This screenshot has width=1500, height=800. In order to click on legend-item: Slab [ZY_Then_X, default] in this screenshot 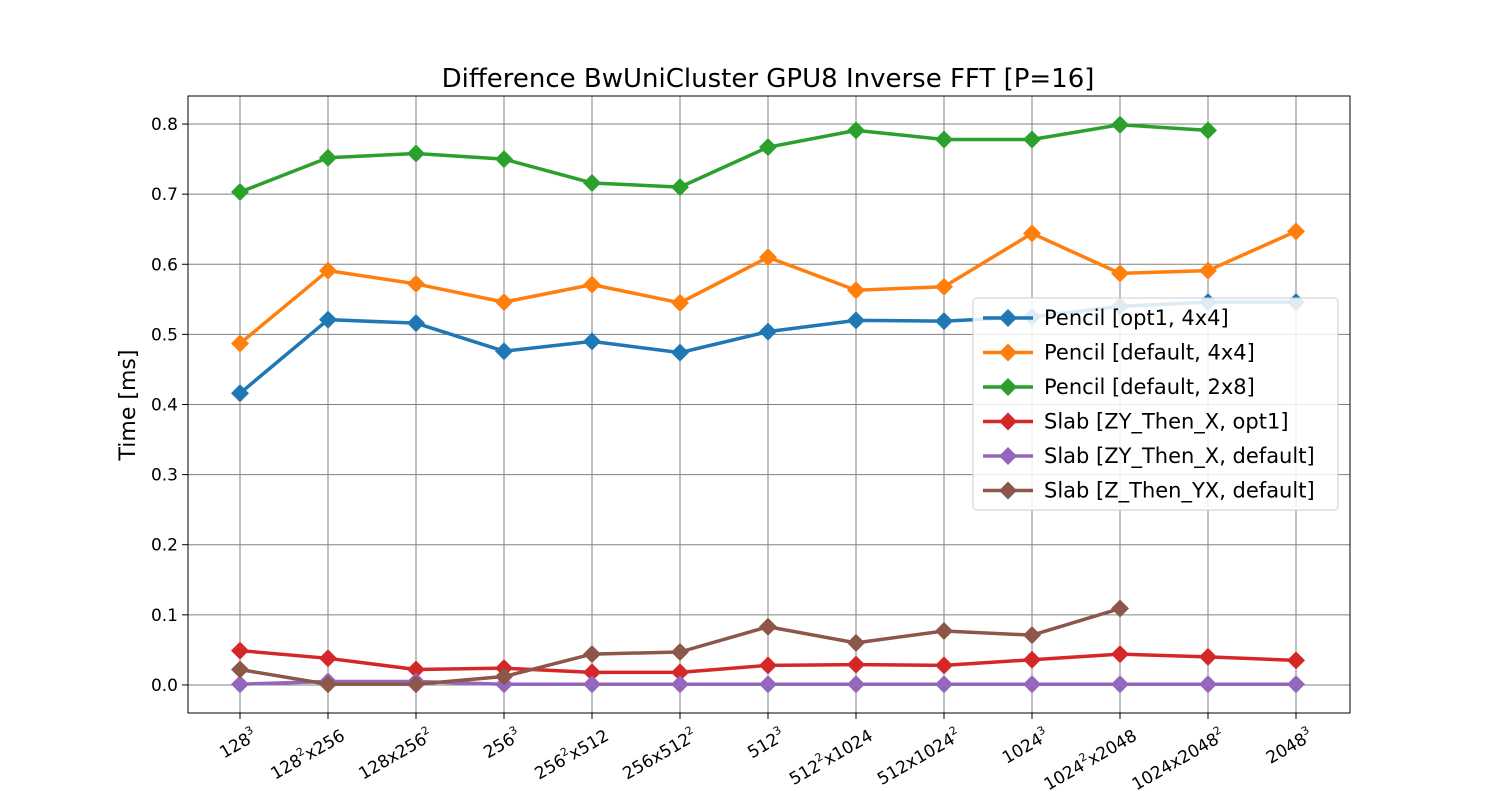, I will do `click(1149, 456)`.